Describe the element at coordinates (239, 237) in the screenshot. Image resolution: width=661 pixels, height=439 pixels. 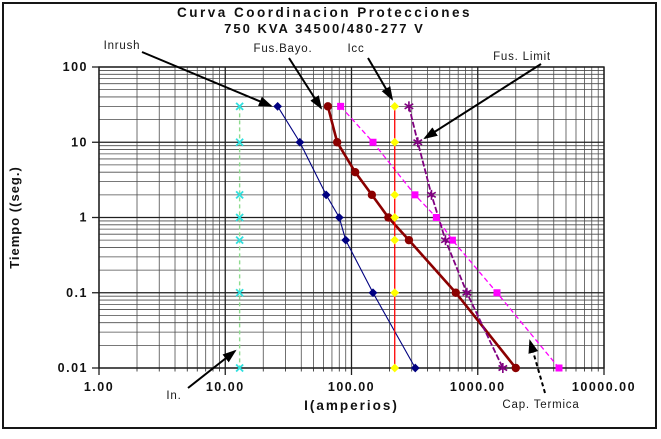
I see `series-markers-in-` at that location.